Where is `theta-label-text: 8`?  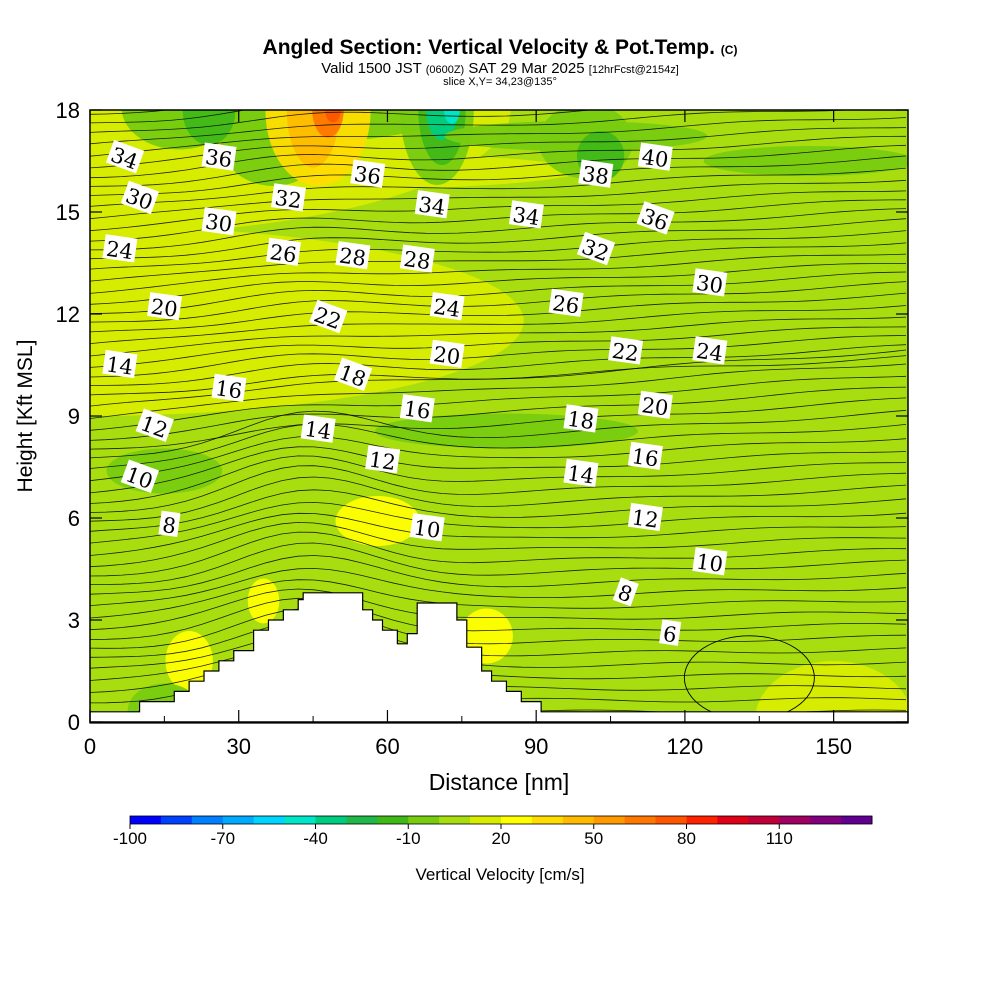
theta-label-text: 8 is located at coordinates (169, 526).